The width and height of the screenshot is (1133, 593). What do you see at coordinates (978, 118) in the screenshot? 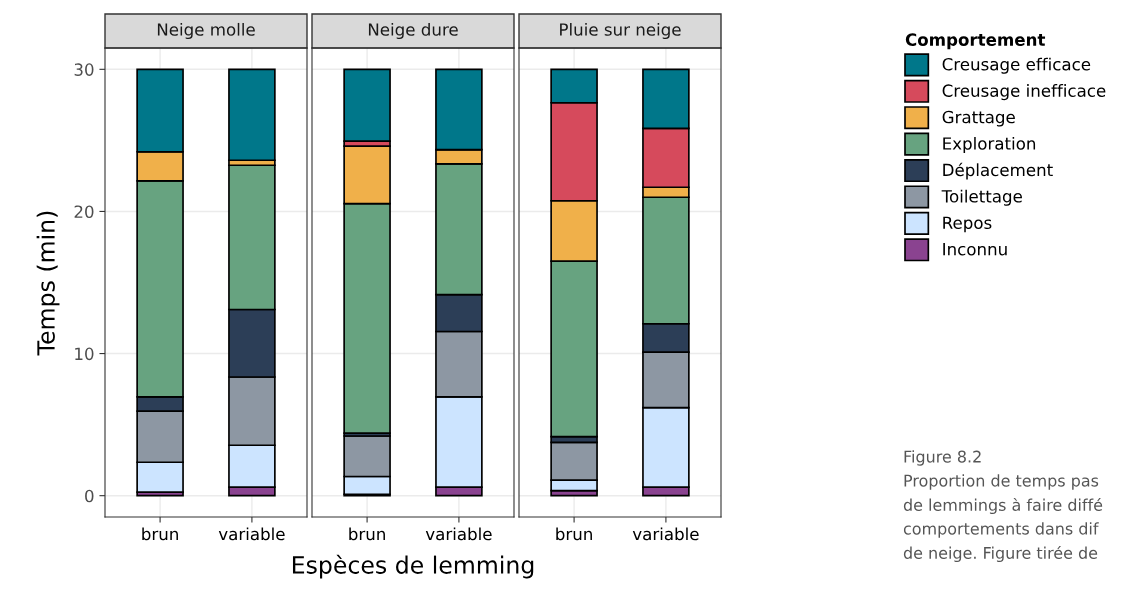
I see `legend-label: Grattage` at bounding box center [978, 118].